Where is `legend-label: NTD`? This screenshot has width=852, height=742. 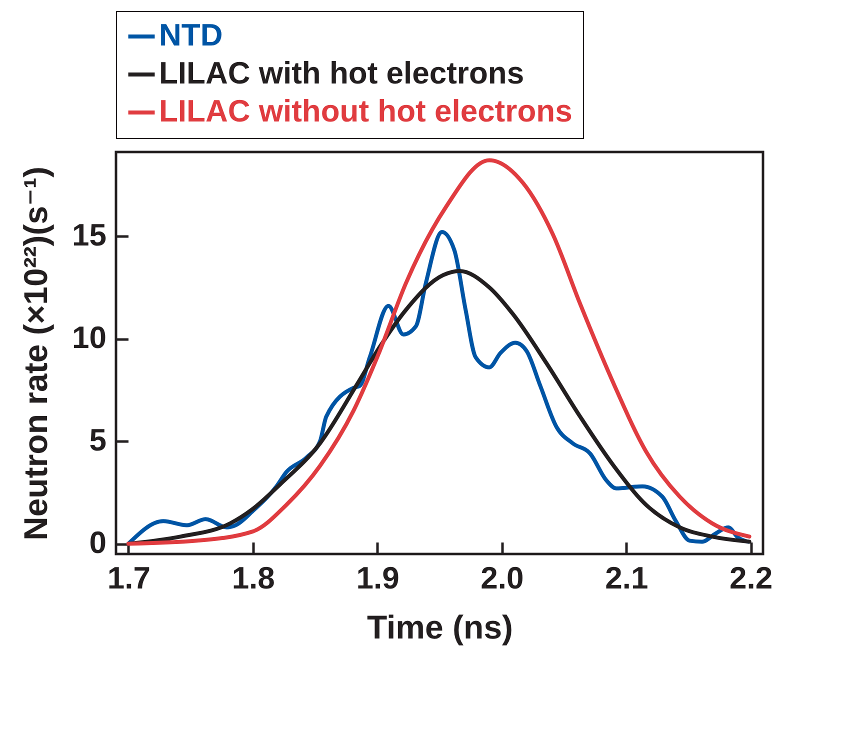
legend-label: NTD is located at coordinates (191, 35).